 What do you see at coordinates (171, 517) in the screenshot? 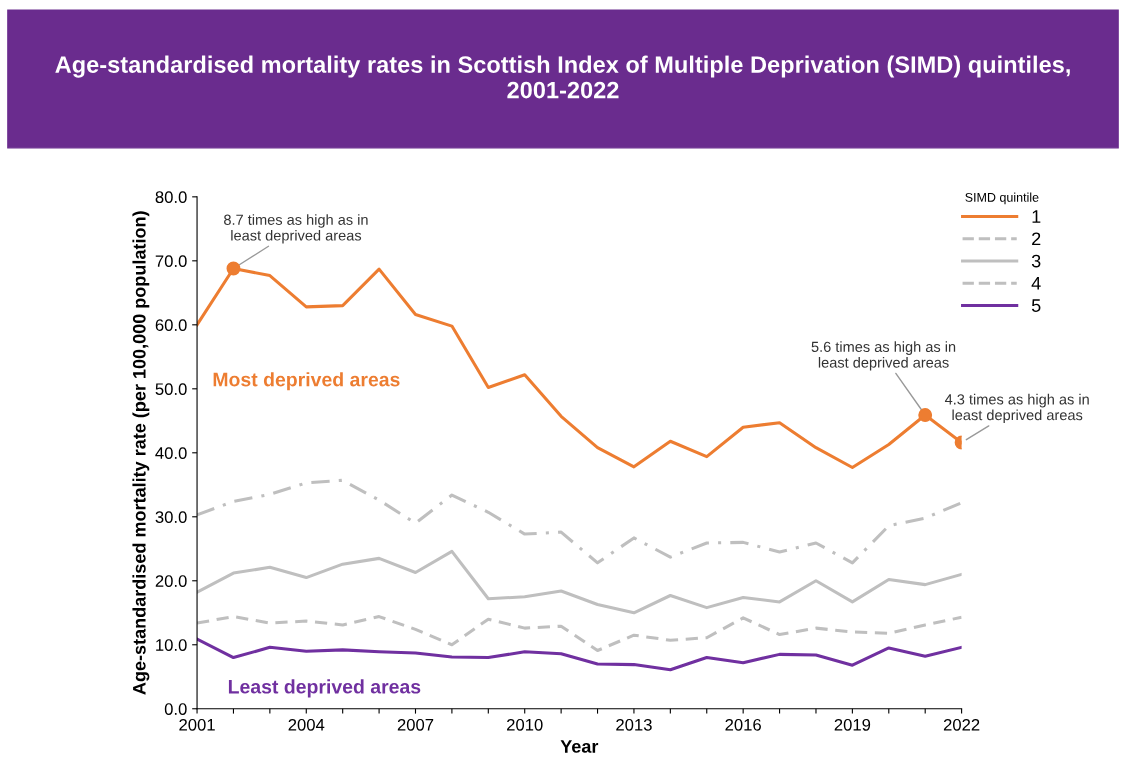
I see `y-tick-label: 30.0` at bounding box center [171, 517].